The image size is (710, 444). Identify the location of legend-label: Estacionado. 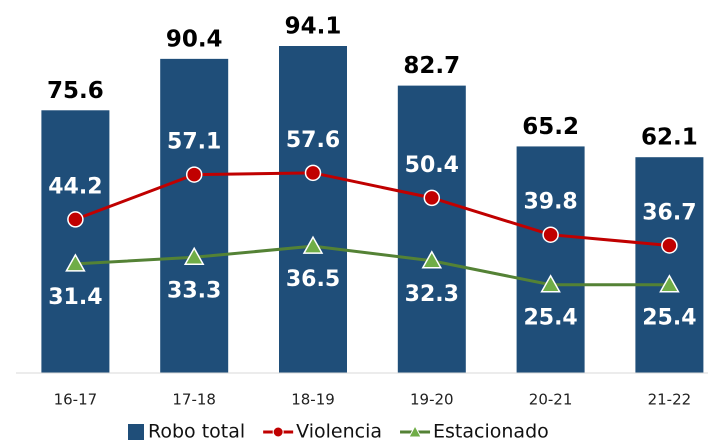
(491, 432).